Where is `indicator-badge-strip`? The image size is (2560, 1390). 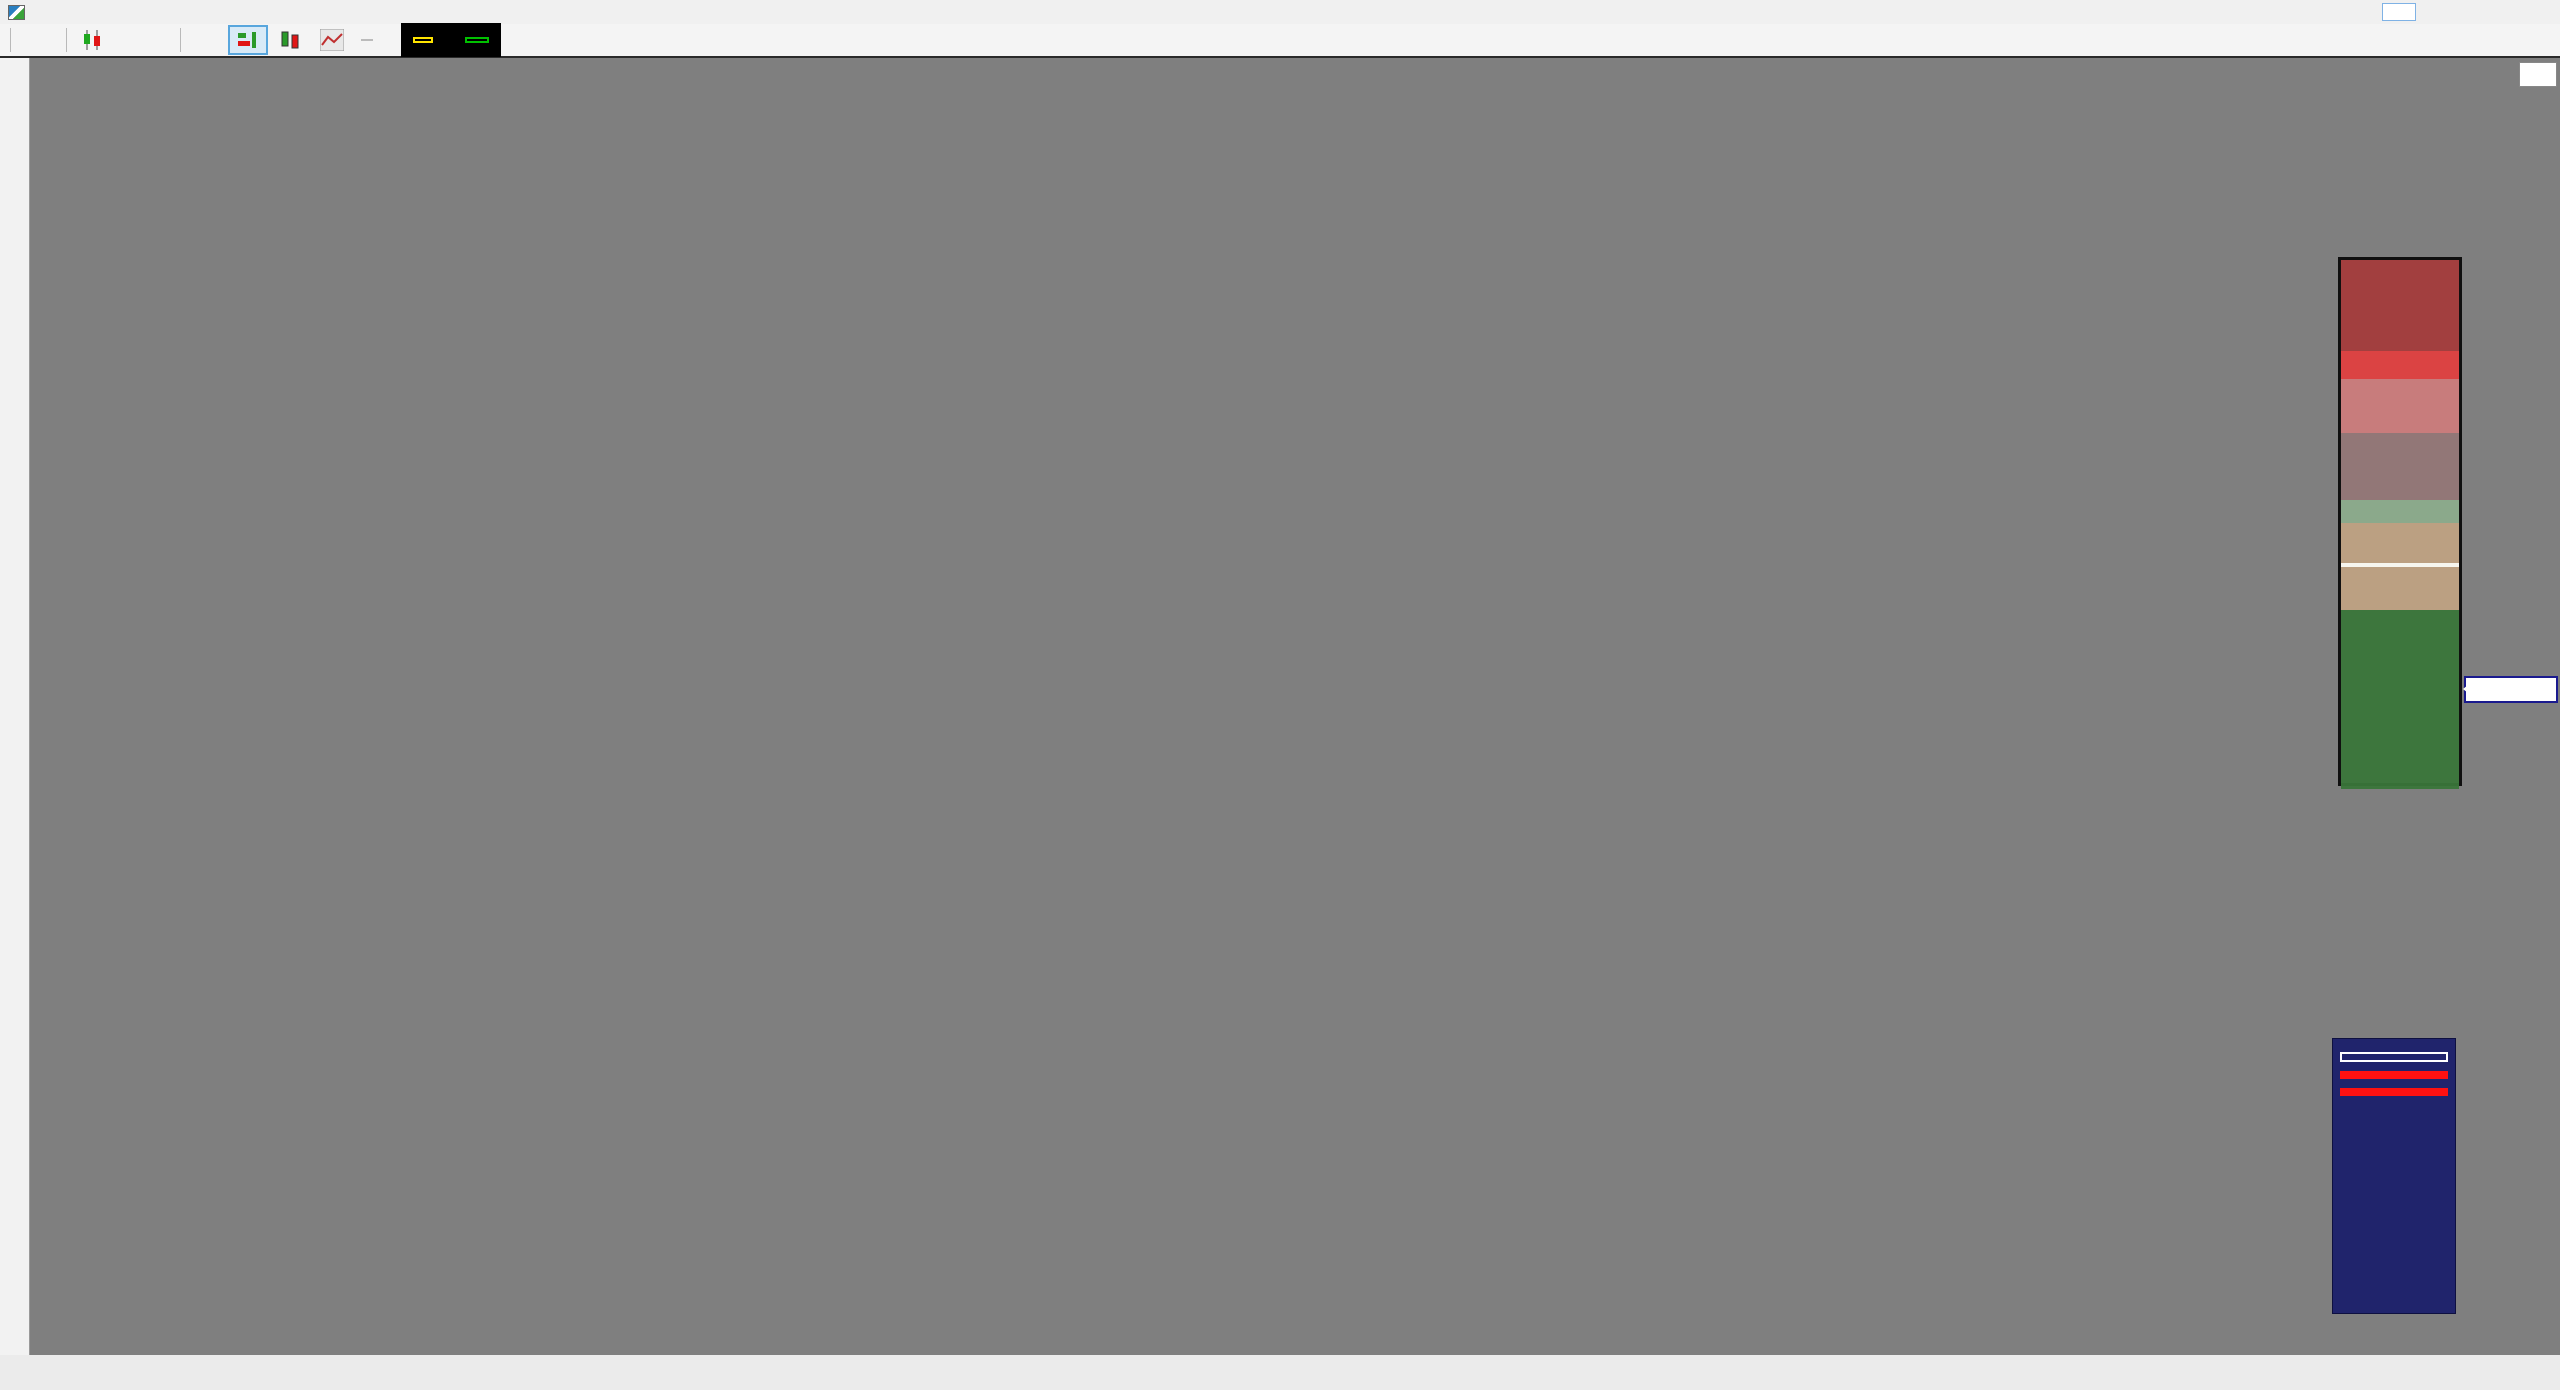
indicator-badge-strip is located at coordinates (451, 40).